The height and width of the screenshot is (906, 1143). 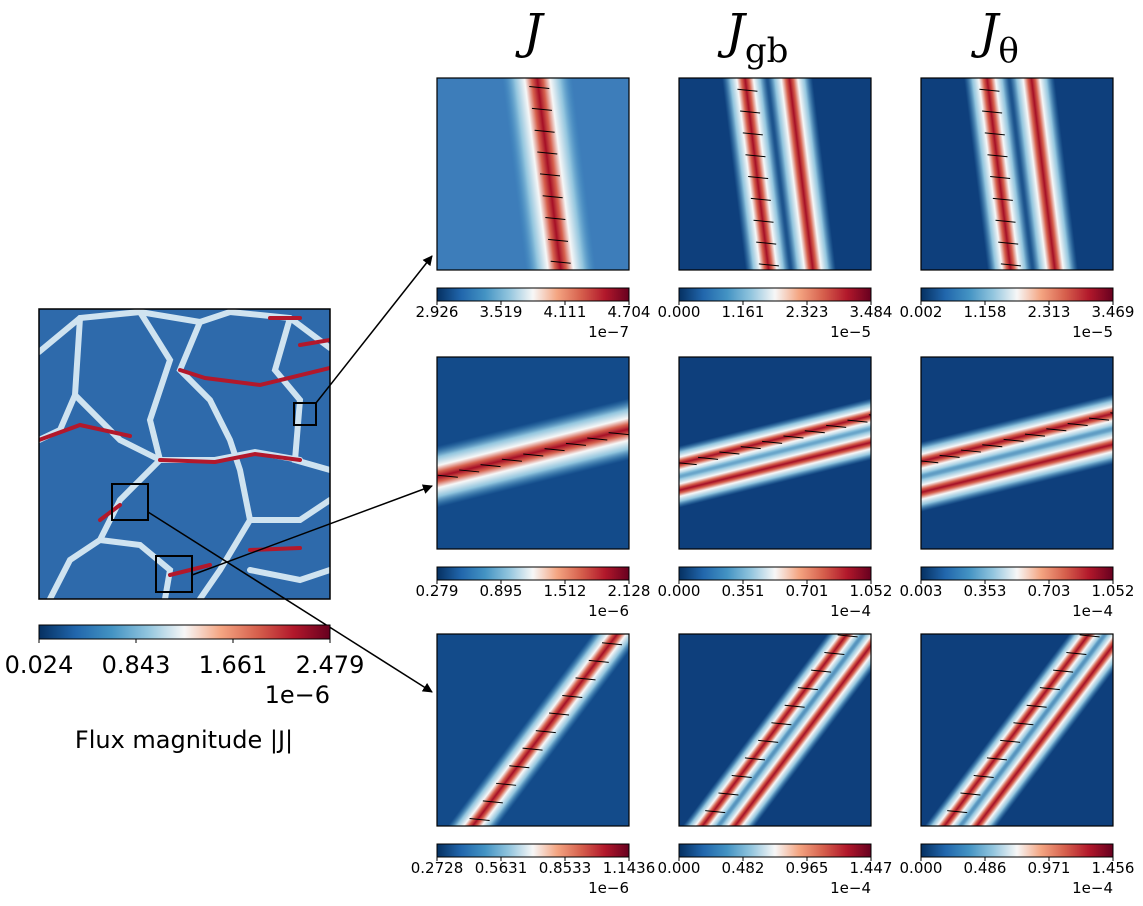 I want to click on title-symbol: J, so click(x=985, y=32).